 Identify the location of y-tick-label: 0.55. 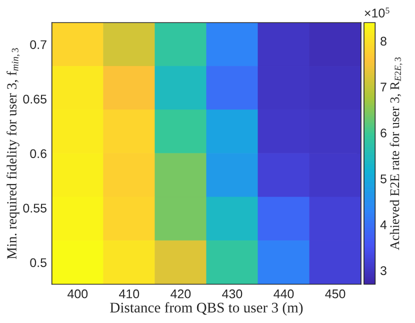
(34, 208).